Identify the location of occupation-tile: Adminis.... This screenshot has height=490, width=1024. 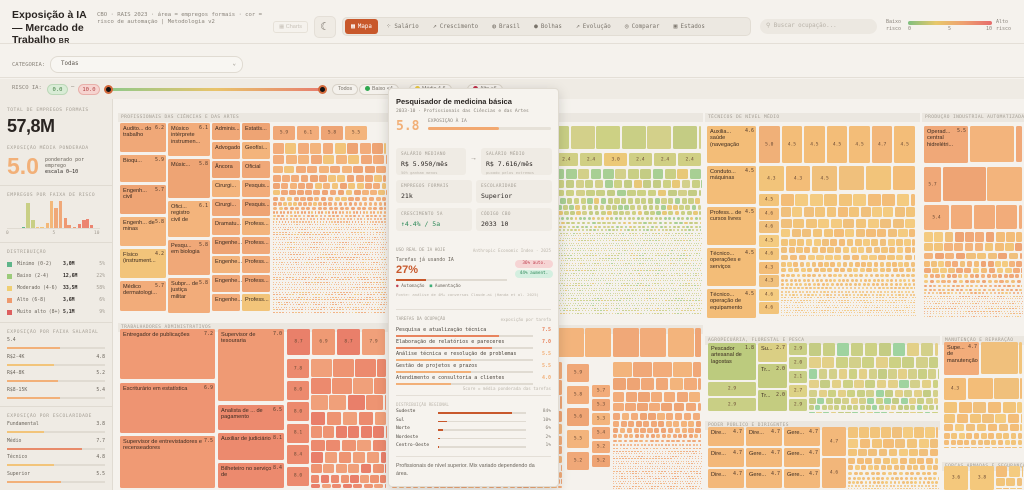
(226, 131).